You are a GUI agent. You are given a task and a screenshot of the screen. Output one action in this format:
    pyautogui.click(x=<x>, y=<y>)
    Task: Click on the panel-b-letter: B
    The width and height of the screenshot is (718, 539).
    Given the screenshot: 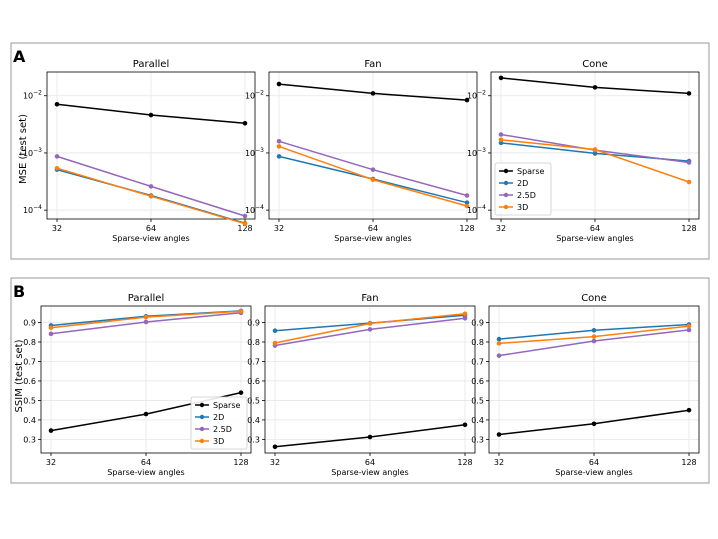 What is the action you would take?
    pyautogui.click(x=19, y=291)
    